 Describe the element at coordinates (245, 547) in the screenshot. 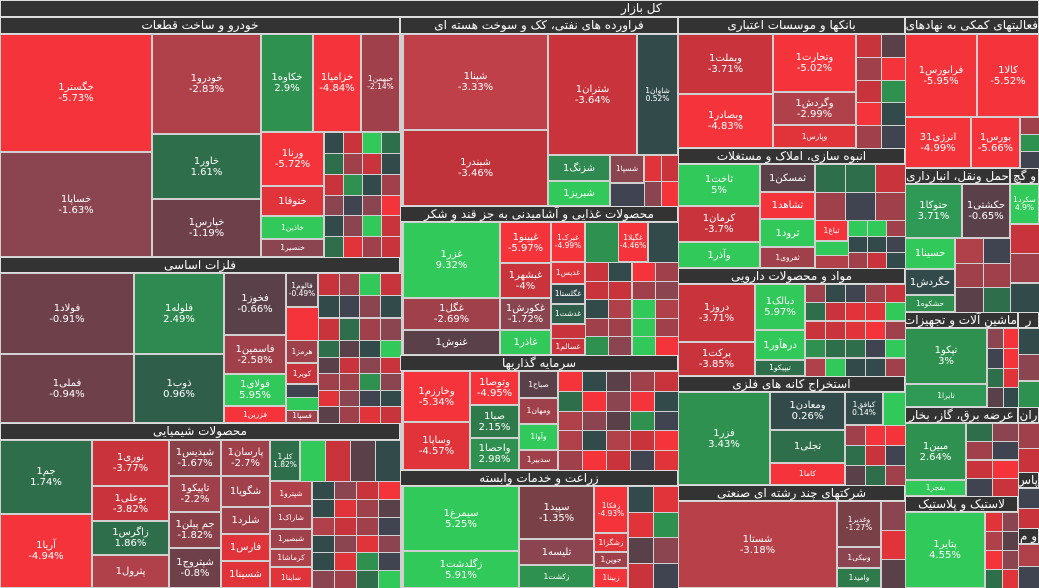

I see `stock-tile: فارس1` at that location.